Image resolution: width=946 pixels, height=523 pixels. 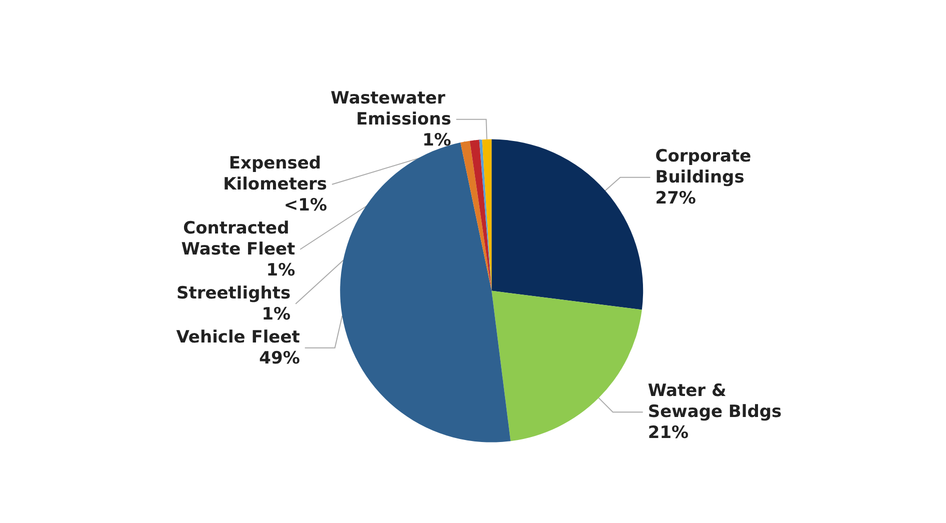 I want to click on slice-label: Water & Sewage Bldgs, so click(x=715, y=401).